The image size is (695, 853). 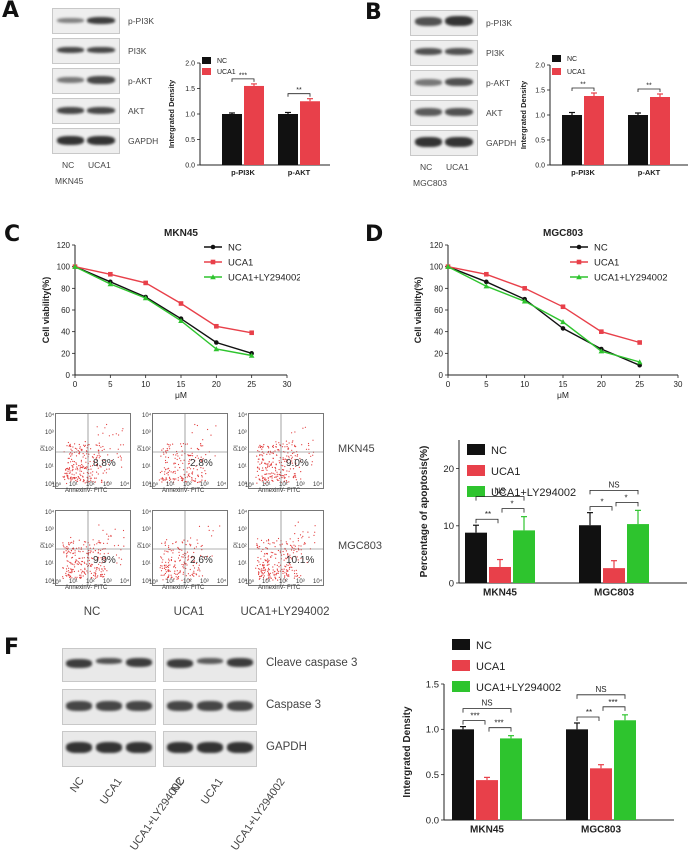 What do you see at coordinates (104, 463) in the screenshot?
I see `apoptosis-percent: 8.8%` at bounding box center [104, 463].